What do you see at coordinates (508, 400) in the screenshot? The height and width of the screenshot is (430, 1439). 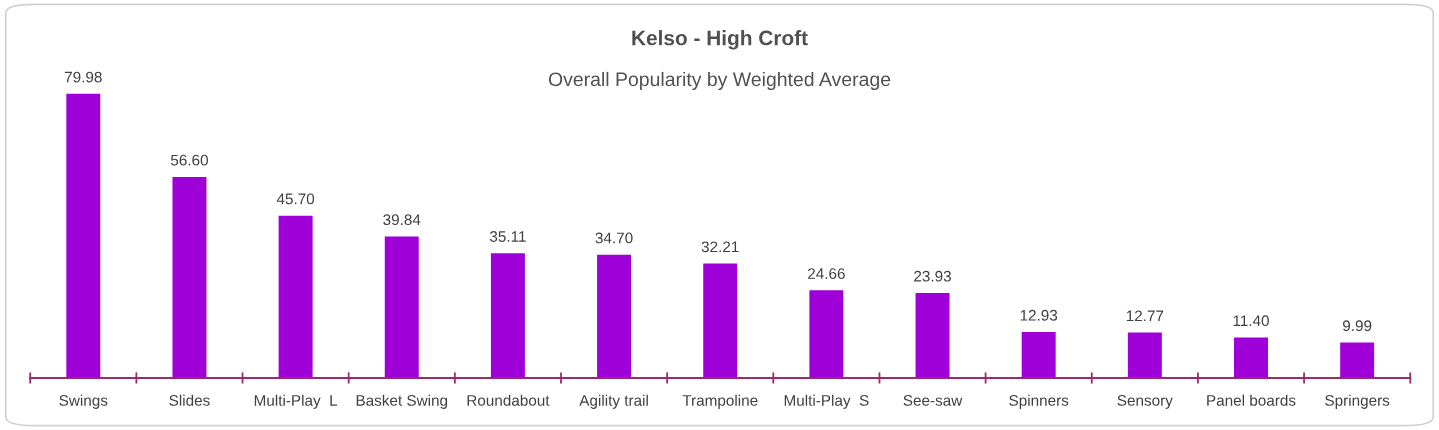 I see `x-tick-label: Roundabout` at bounding box center [508, 400].